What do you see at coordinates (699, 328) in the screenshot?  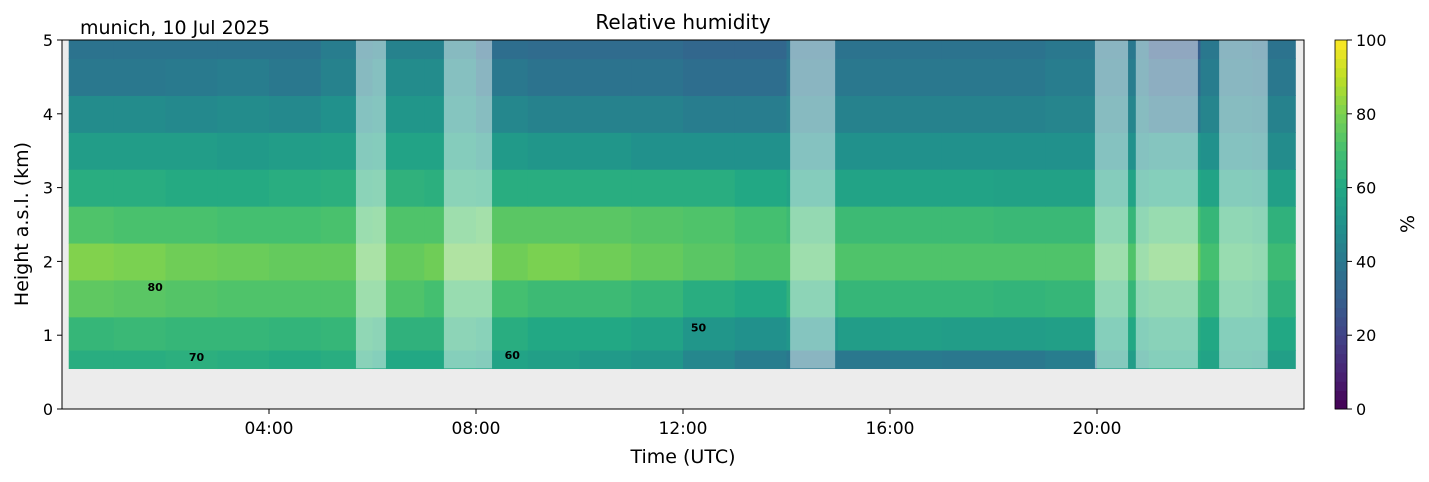 I see `contour-label: 50` at bounding box center [699, 328].